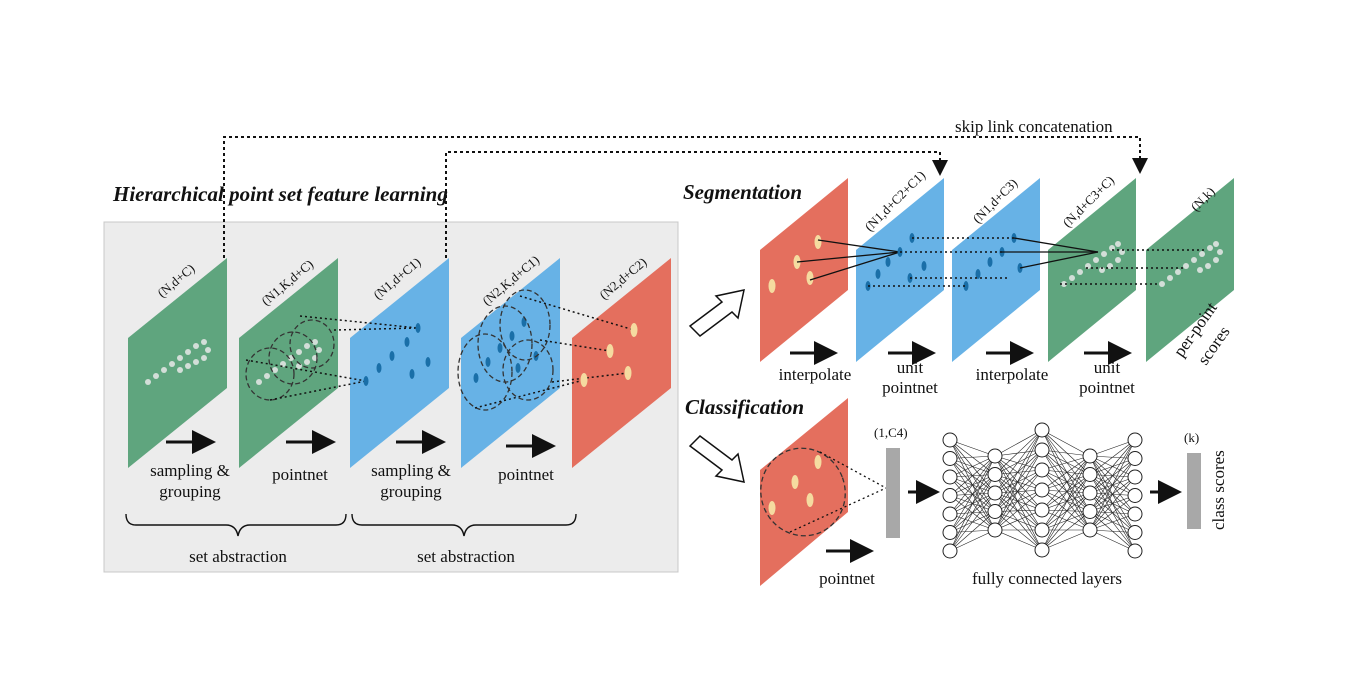  What do you see at coordinates (893, 493) in the screenshot?
I see `global-feature-vector` at bounding box center [893, 493].